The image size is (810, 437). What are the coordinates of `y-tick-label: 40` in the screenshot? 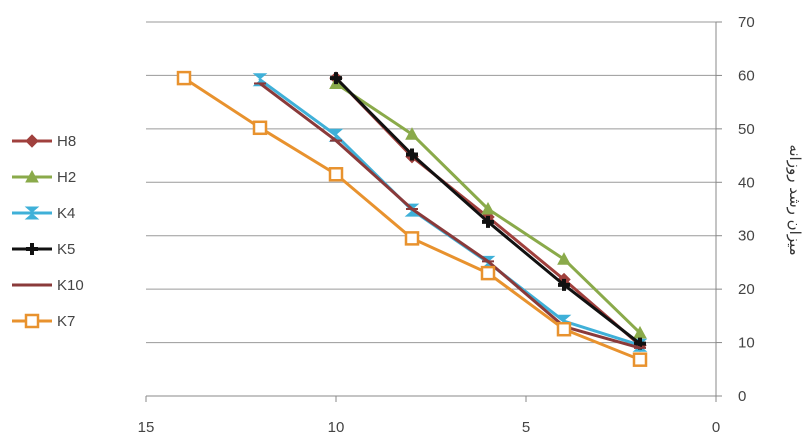 It's located at (746, 182).